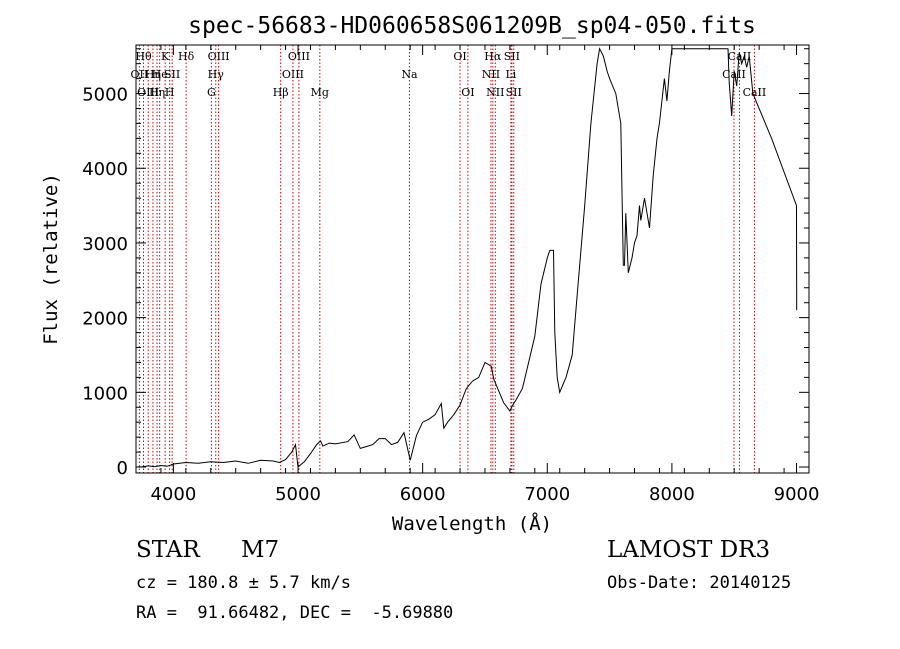 The width and height of the screenshot is (900, 649). Describe the element at coordinates (122, 468) in the screenshot. I see `y-tick-label: 0` at that location.